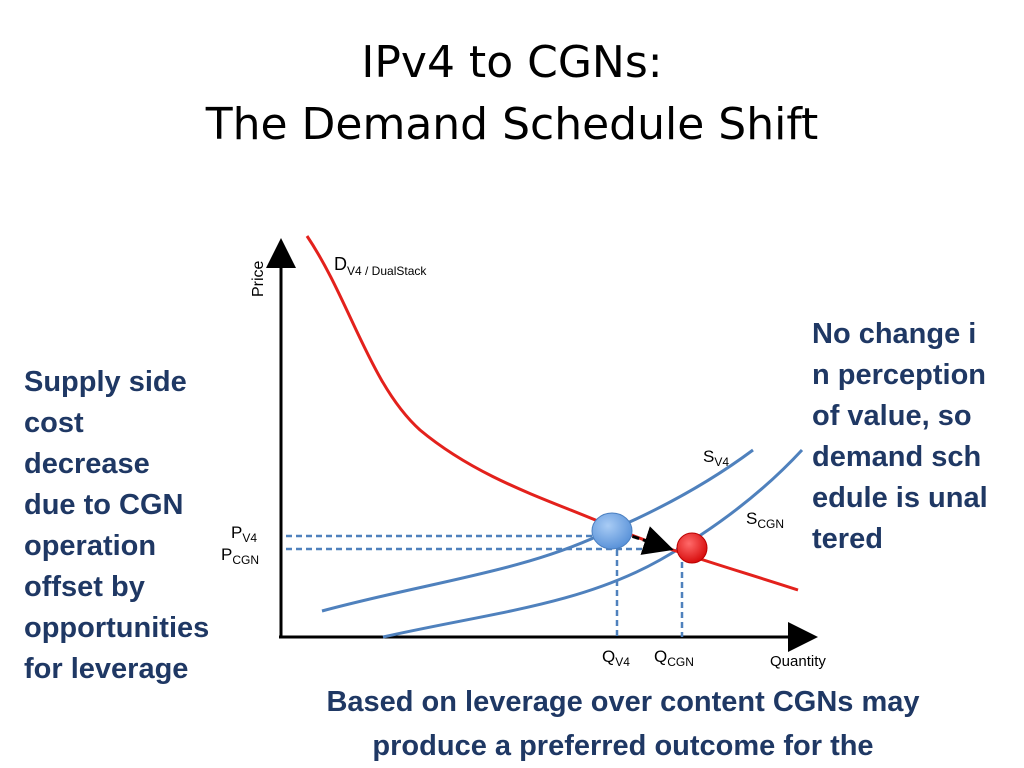 This screenshot has height=768, width=1024. I want to click on qty-v4-main: Q, so click(608, 656).